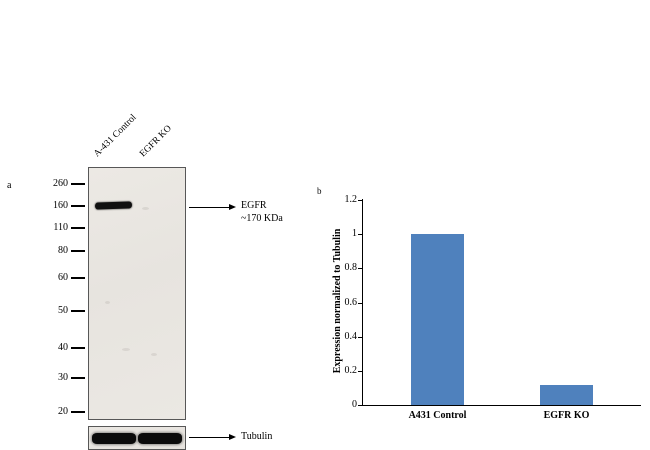  What do you see at coordinates (114, 438) in the screenshot?
I see `tubulin-band-control` at bounding box center [114, 438].